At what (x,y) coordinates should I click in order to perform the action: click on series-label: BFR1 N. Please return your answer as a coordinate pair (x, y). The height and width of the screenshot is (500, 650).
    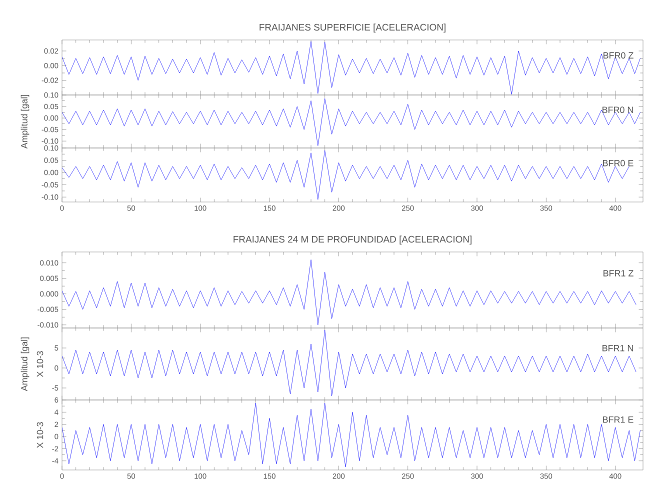
    Looking at the image, I should click on (617, 348).